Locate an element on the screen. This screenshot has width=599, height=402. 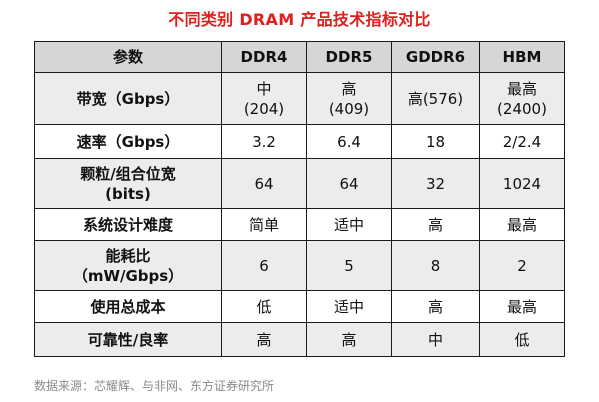
table-cell: 3.2 is located at coordinates (264, 141).